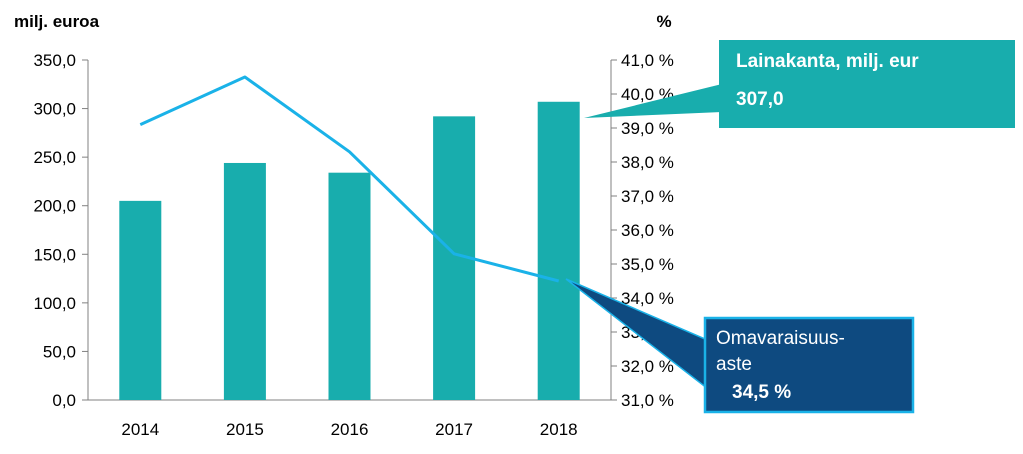 Image resolution: width=1023 pixels, height=454 pixels. I want to click on right-tick-label: 37,0 %, so click(647, 196).